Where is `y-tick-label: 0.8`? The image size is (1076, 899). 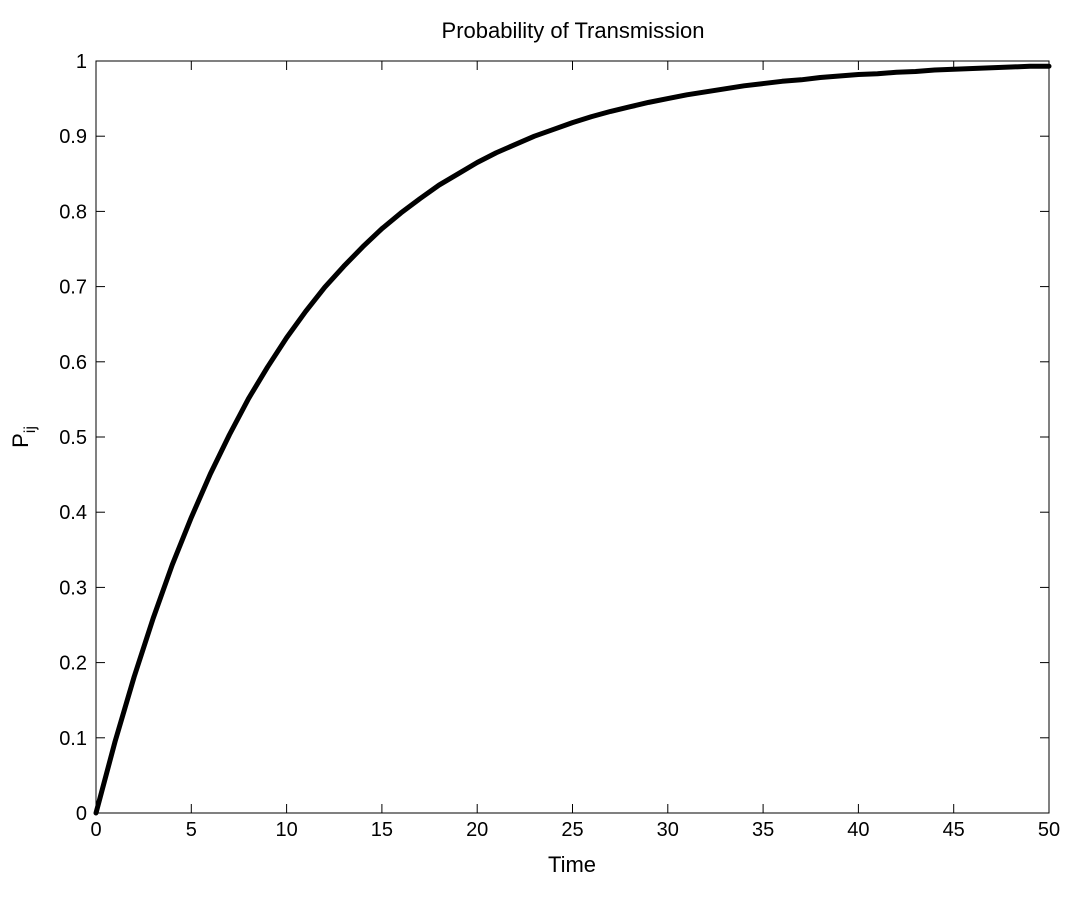 y-tick-label: 0.8 is located at coordinates (73, 212).